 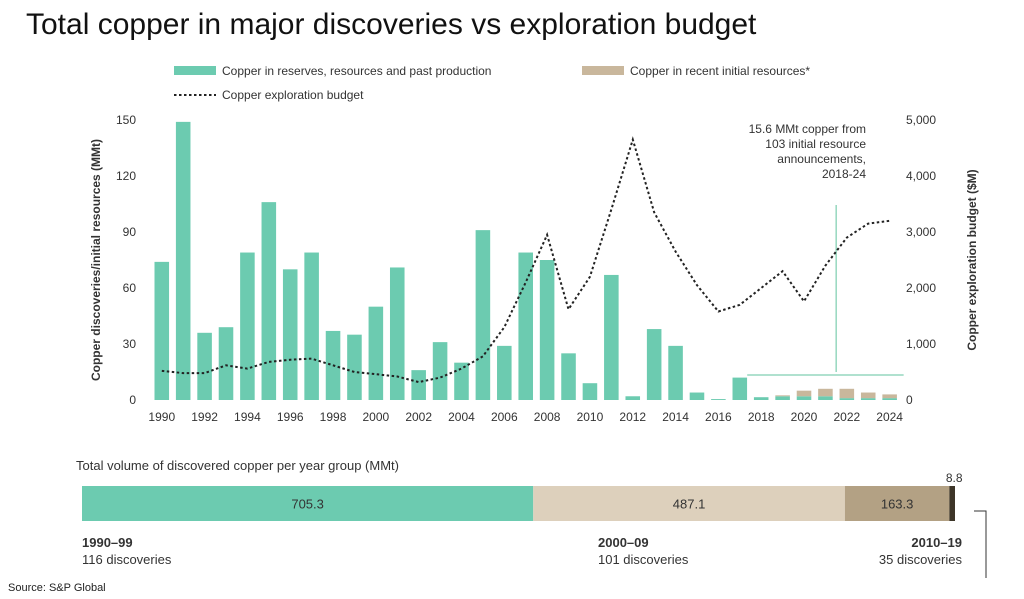 I want to click on x-tick-label: 2002, so click(x=418, y=417).